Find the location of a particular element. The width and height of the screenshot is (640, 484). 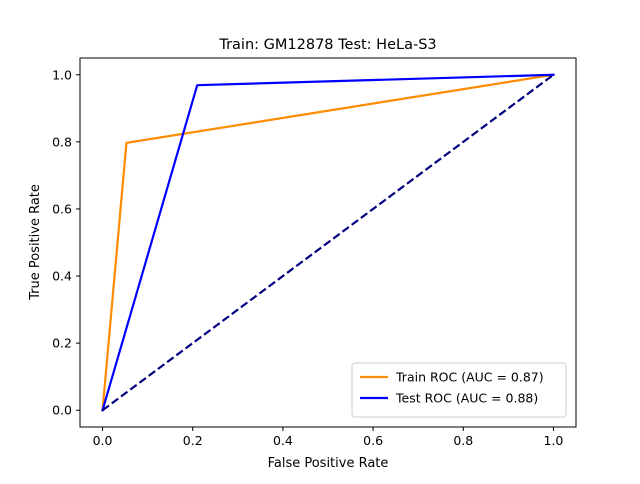

x-tick-label: 0.0 is located at coordinates (103, 440).